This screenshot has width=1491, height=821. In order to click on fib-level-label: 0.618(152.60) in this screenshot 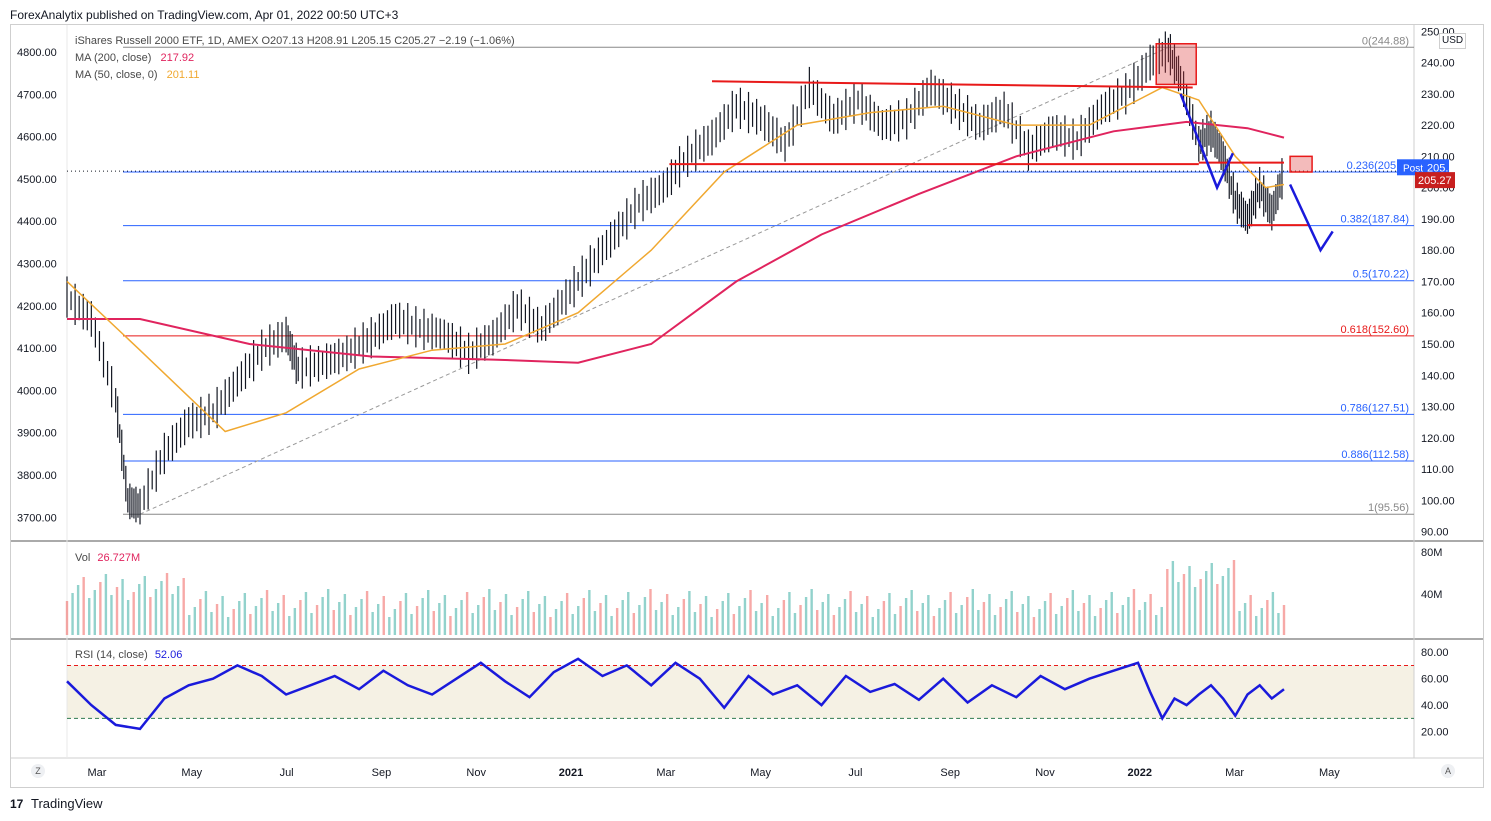, I will do `click(1375, 330)`.